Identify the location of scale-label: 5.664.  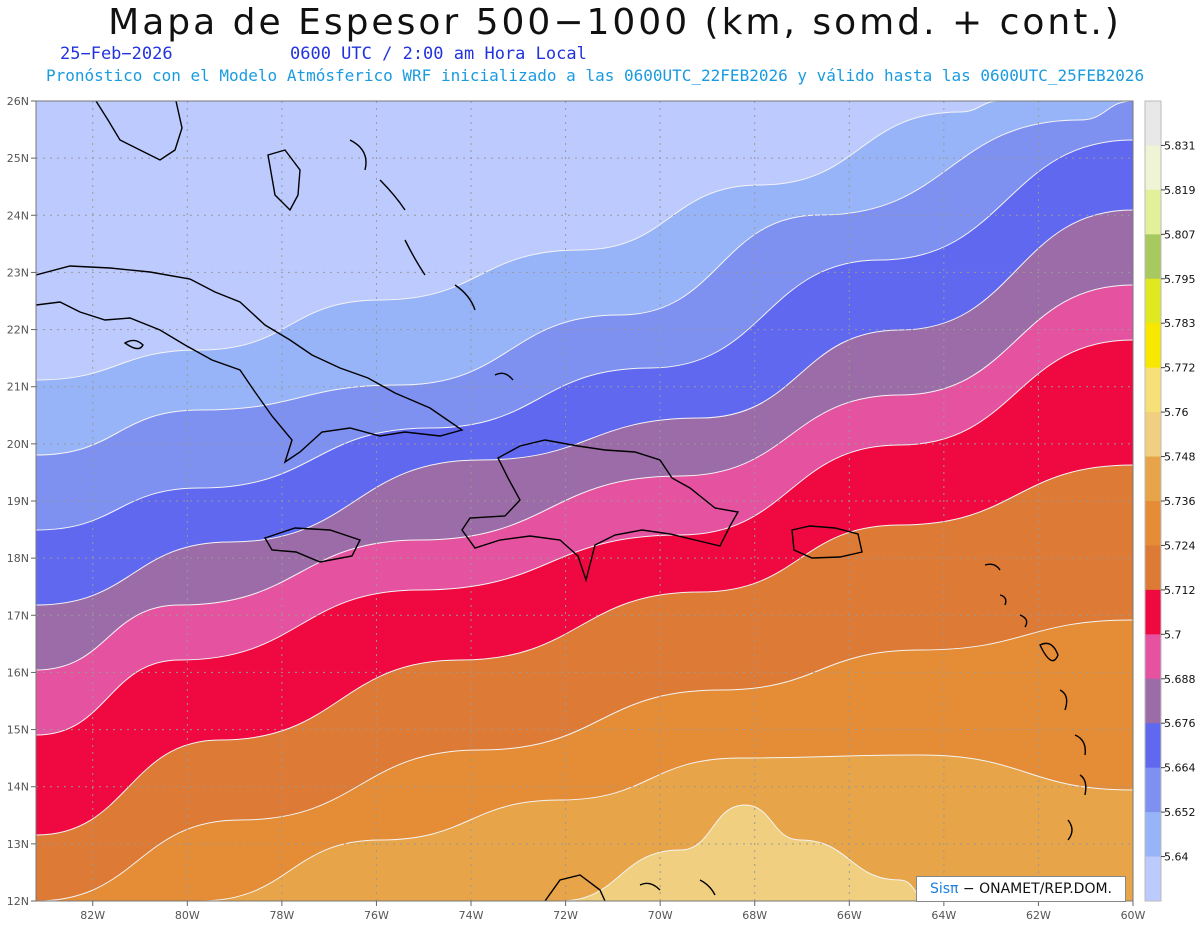
(1180, 768).